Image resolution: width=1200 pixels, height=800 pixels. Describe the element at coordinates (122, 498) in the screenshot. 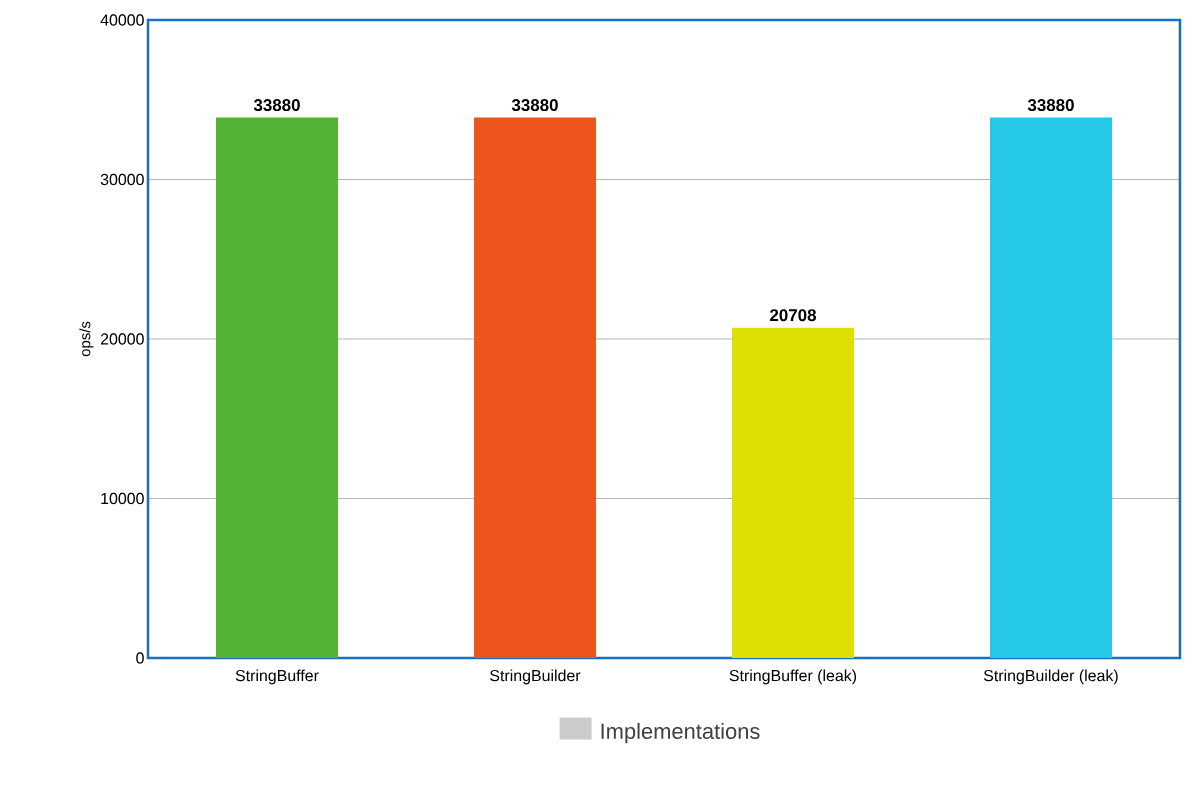

I see `y-tick-label: 10000` at that location.